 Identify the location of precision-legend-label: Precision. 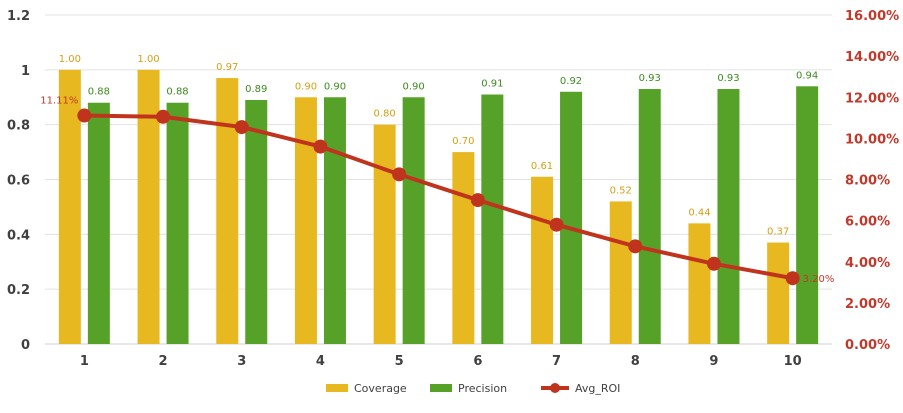
(482, 388).